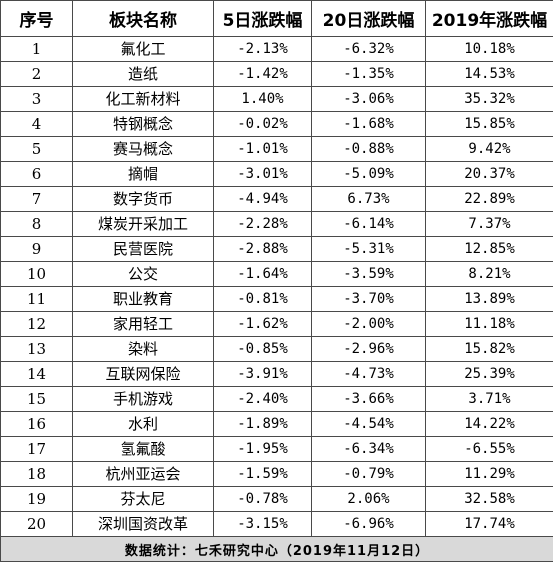 Image resolution: width=553 pixels, height=562 pixels. Describe the element at coordinates (262, 424) in the screenshot. I see `change-5day: -1.89%` at that location.